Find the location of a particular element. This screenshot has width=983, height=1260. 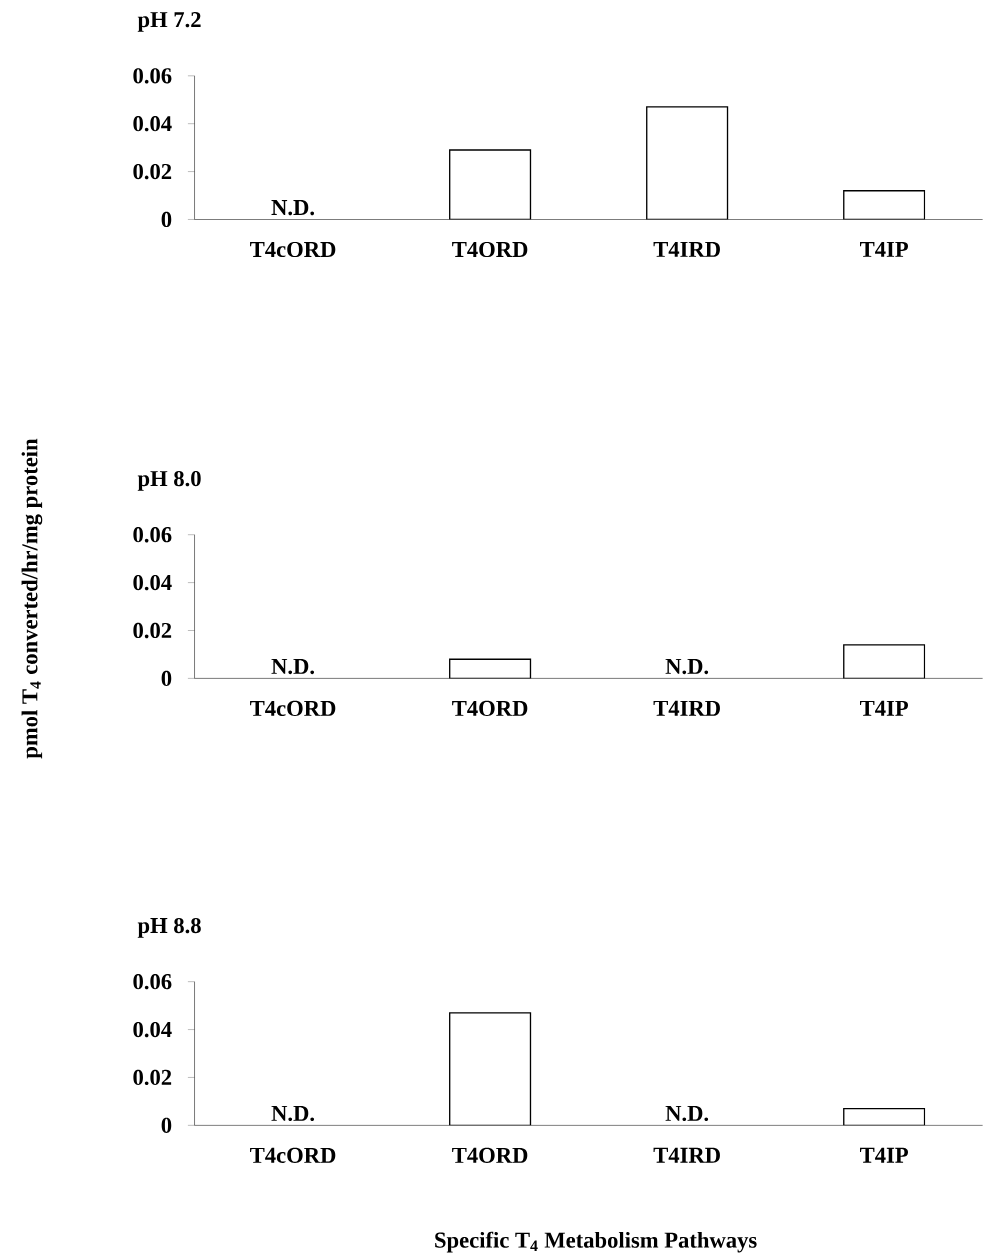

chart-title: pH 8.8 is located at coordinates (169, 927).